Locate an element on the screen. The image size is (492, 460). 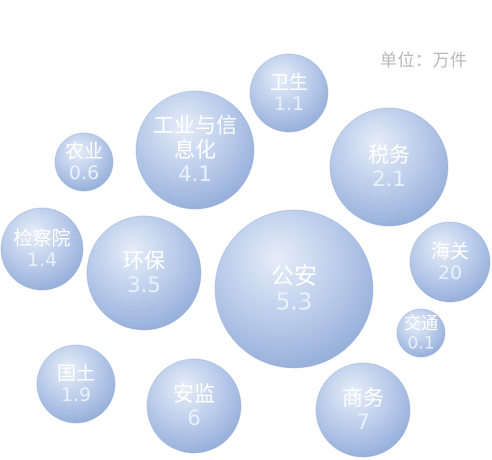
bubble-value: 0.6 is located at coordinates (84, 173).